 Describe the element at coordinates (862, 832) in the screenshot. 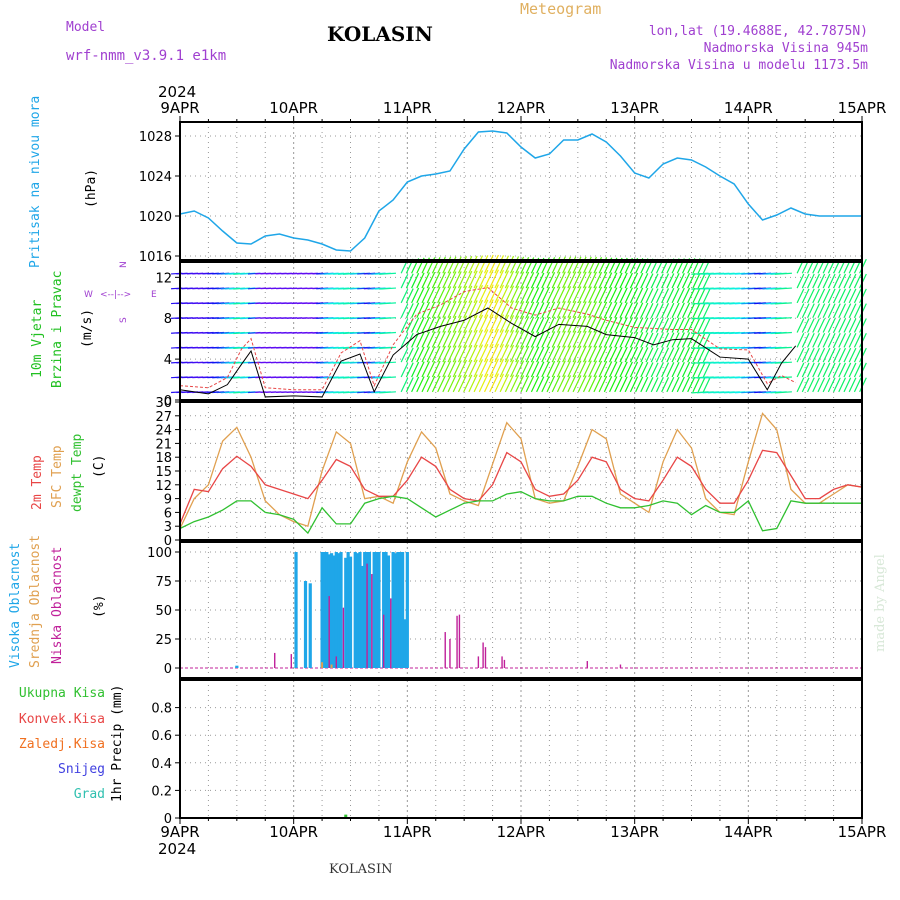

I see `bottom-day-label: 15APR` at that location.